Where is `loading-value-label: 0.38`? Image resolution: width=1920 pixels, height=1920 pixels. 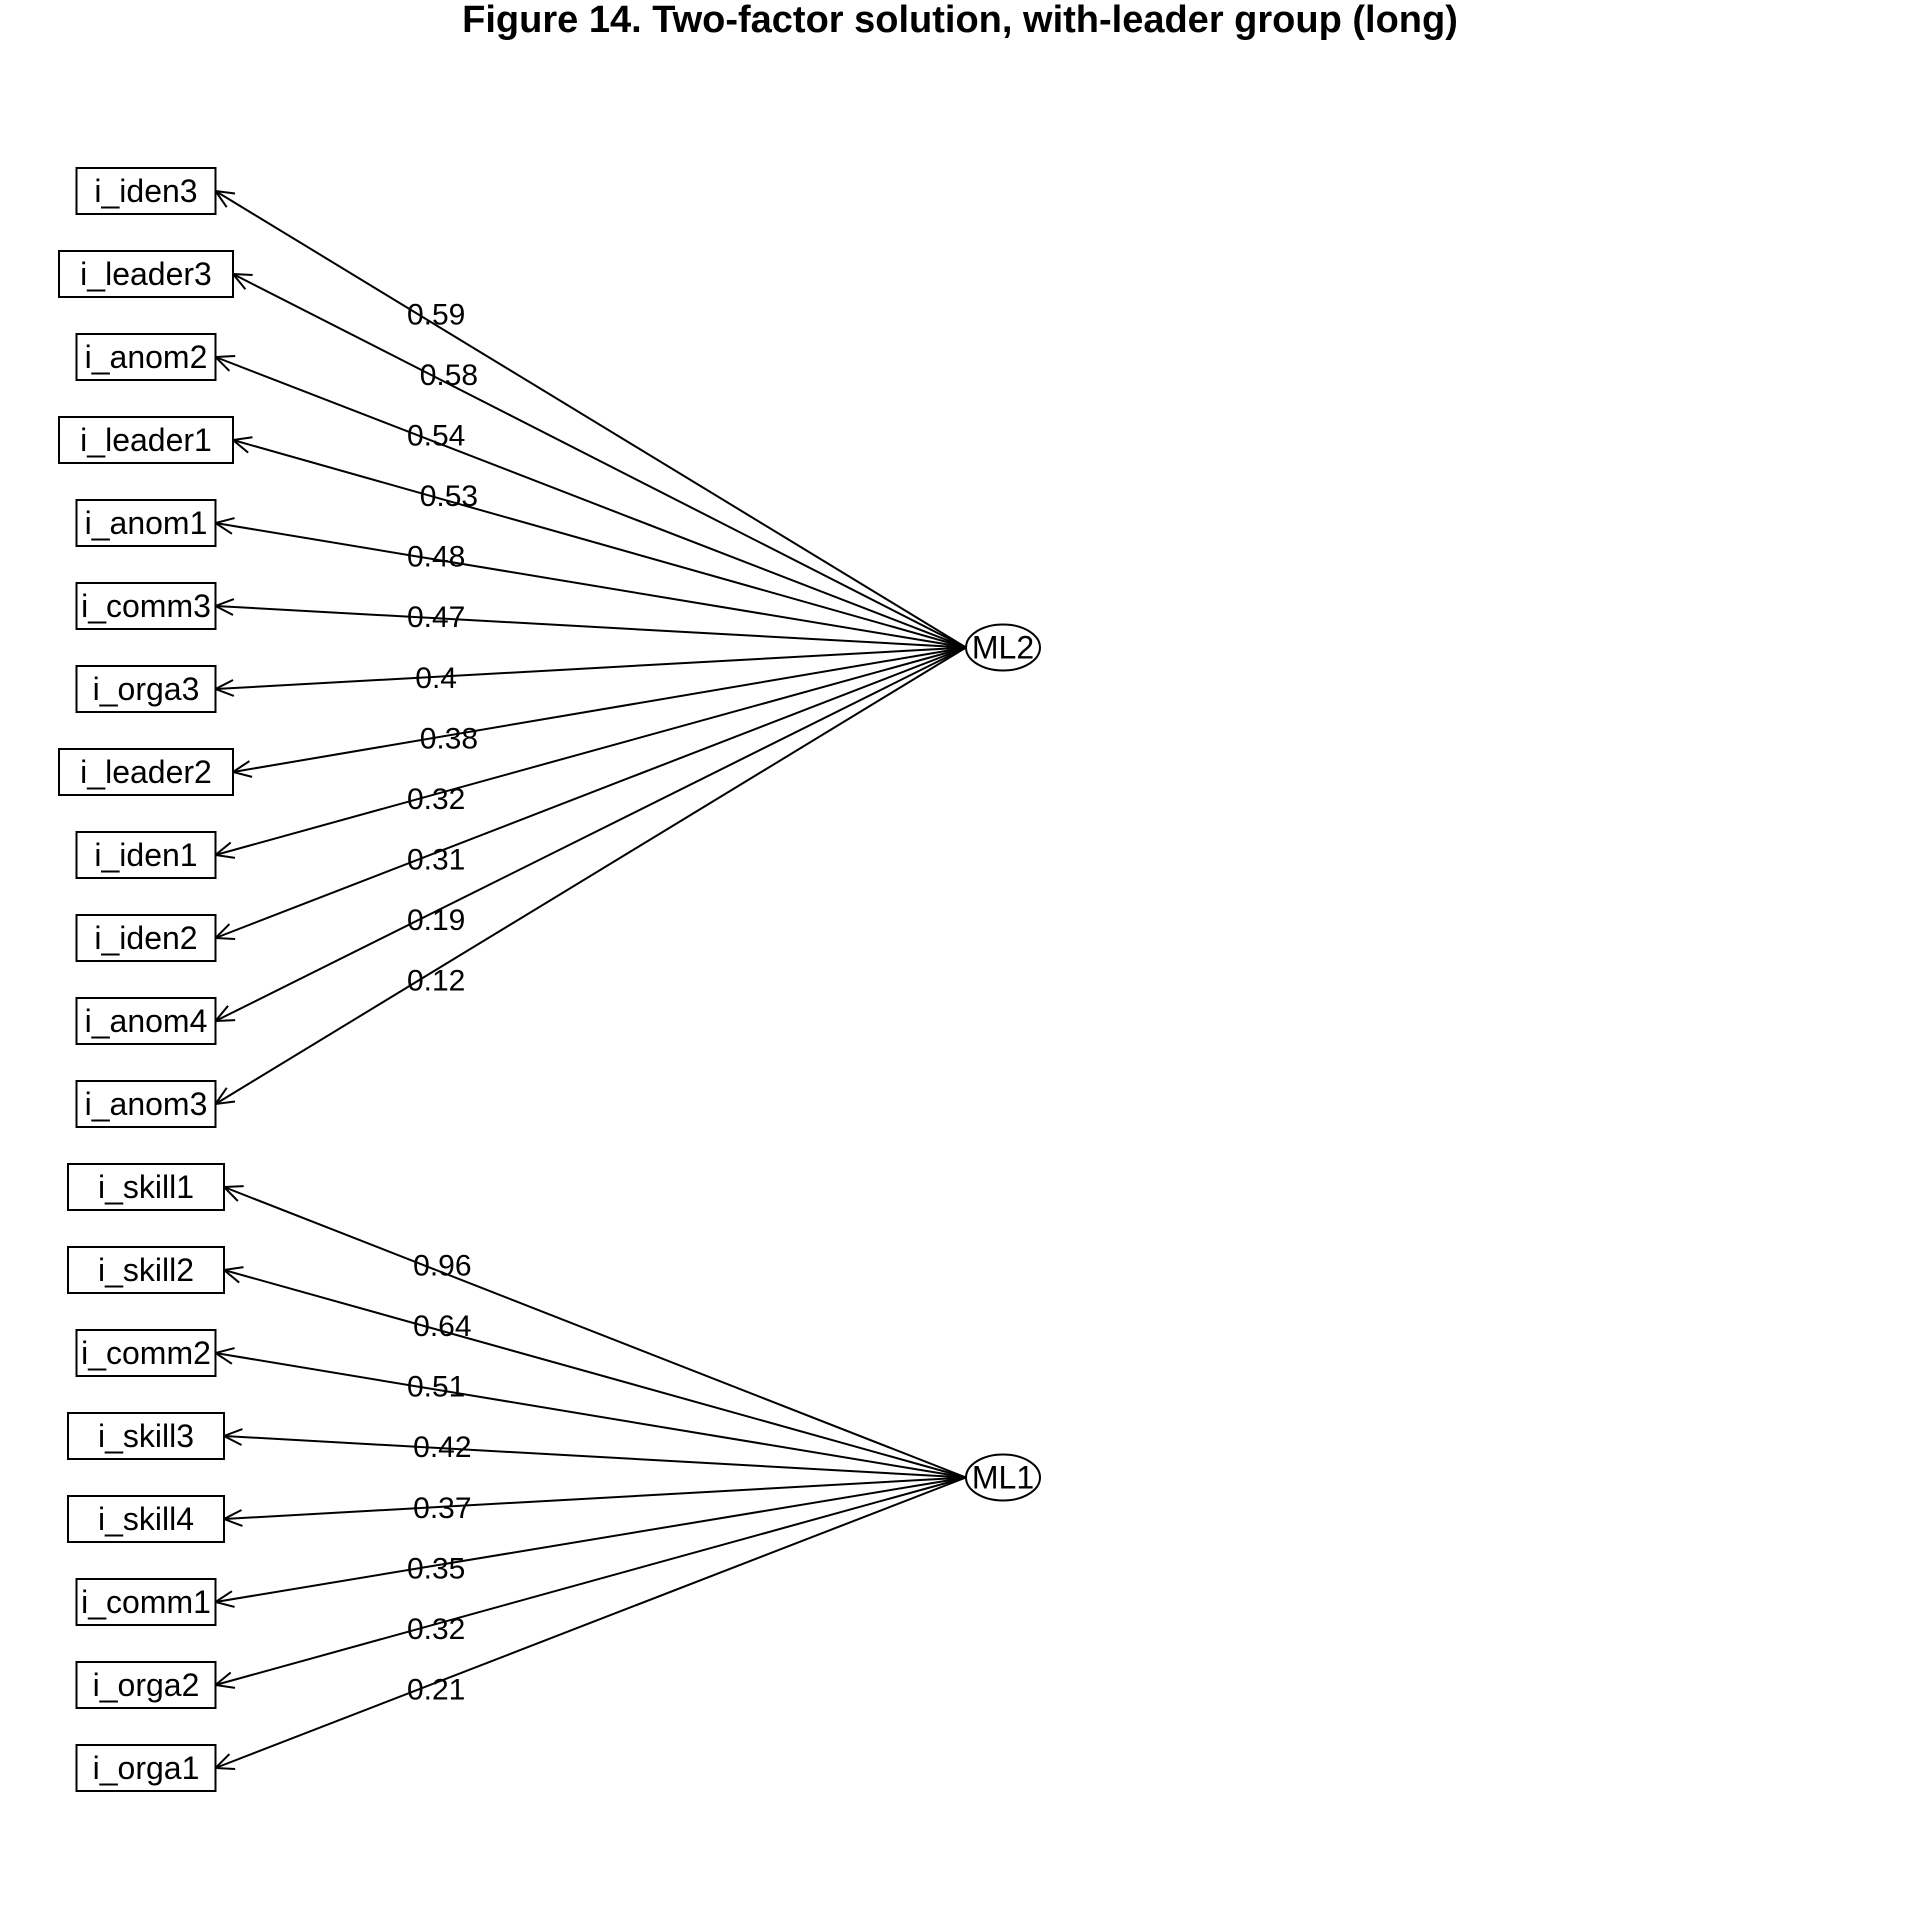 loading-value-label: 0.38 is located at coordinates (449, 738).